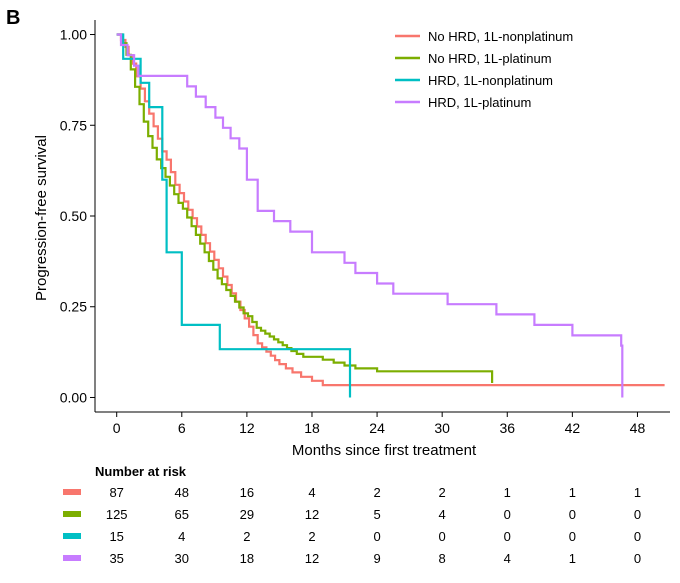 This screenshot has height=583, width=680. I want to click on legend-label-3: HRD, 1L-nonplatinum, so click(490, 80).